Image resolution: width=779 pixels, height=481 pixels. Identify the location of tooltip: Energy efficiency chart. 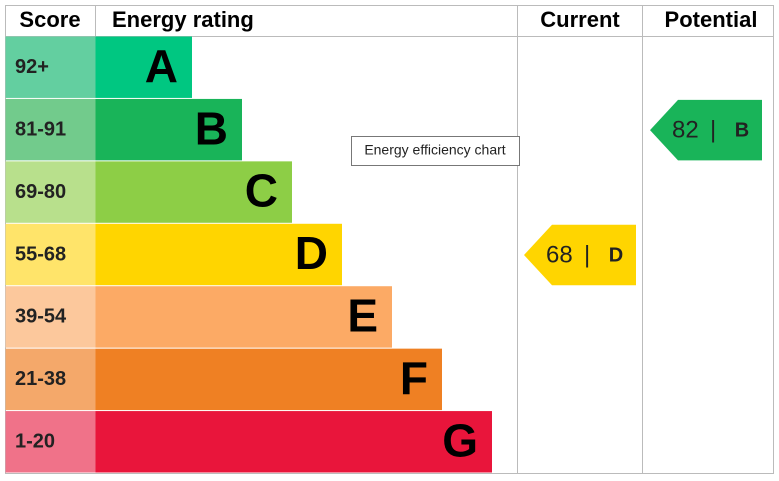
(435, 151).